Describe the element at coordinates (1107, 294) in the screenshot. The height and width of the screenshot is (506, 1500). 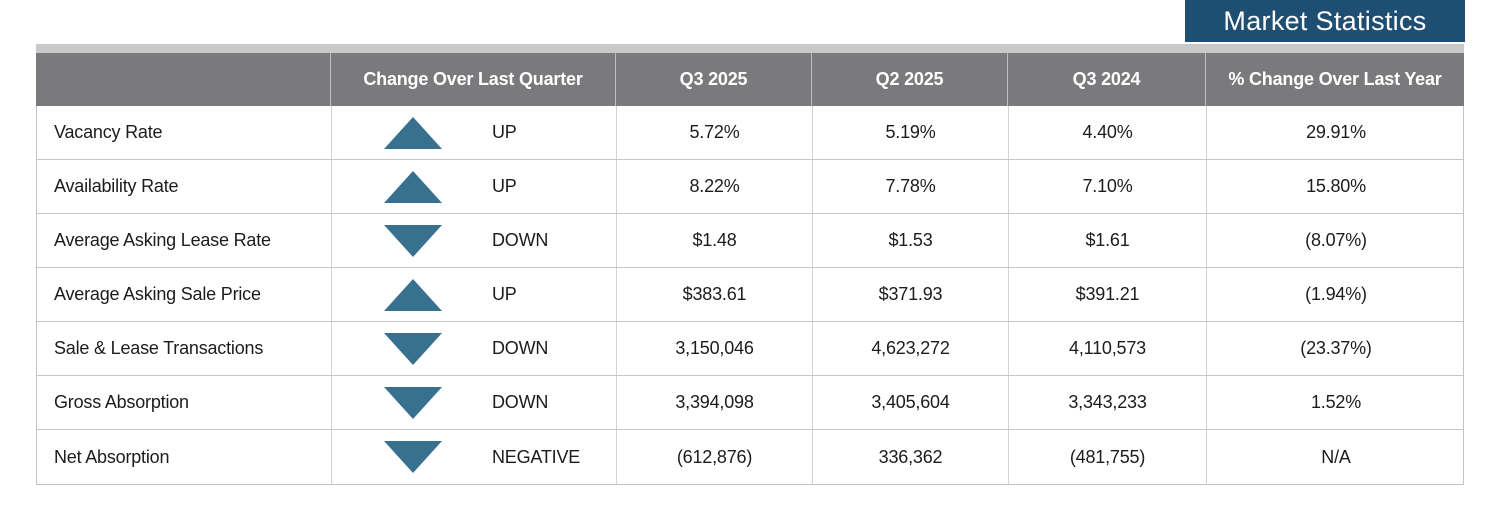
I see `value-q3-2024: $391.21` at that location.